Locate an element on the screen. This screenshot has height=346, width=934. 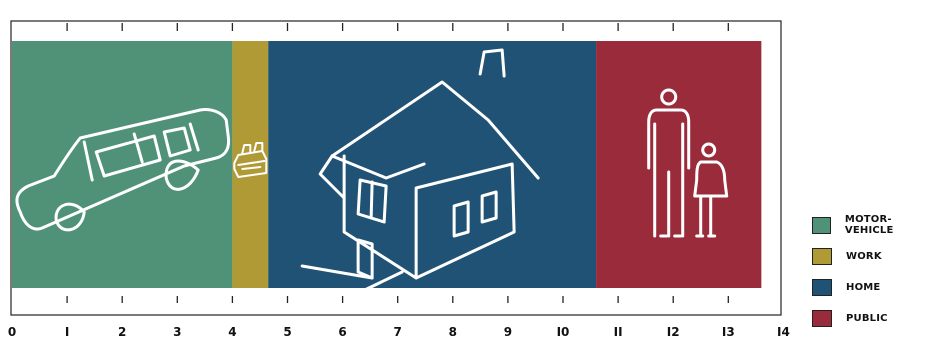
legend-item-motor-vehicle: MOTOR-VEHICLE is located at coordinates (873, 225).